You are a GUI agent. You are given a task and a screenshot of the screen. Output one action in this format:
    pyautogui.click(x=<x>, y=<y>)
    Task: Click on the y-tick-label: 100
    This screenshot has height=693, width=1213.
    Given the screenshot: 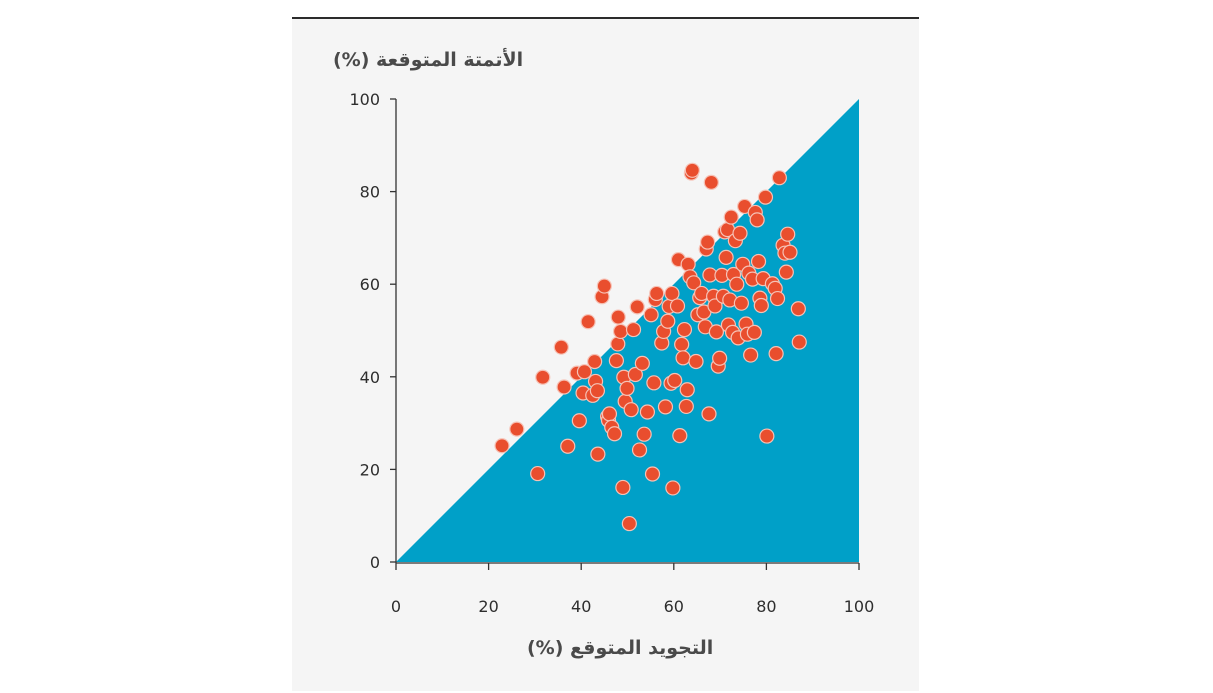 What is the action you would take?
    pyautogui.click(x=364, y=99)
    